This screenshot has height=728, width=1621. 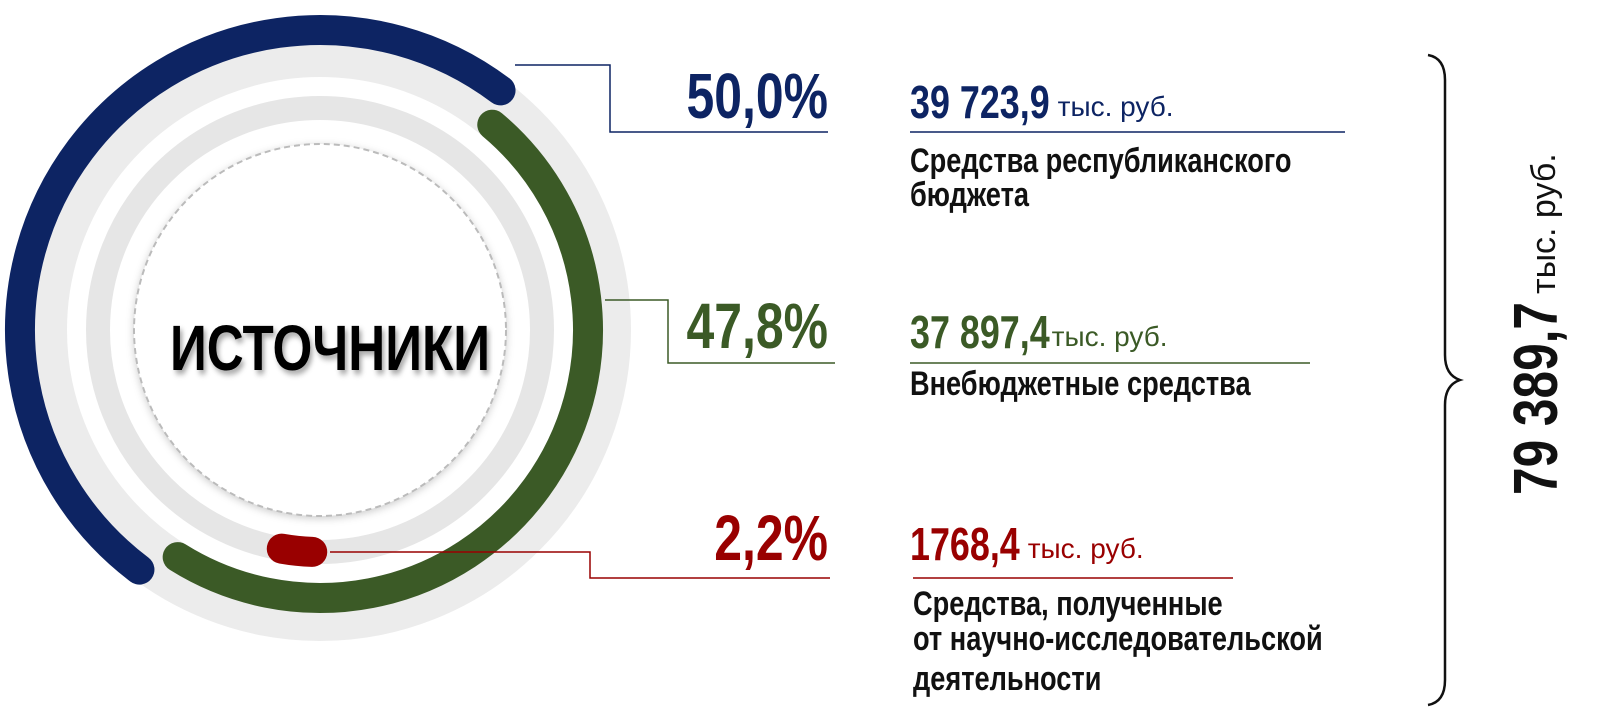 I want to click on center-label: ИСТОЧНИКИ, so click(x=330, y=349).